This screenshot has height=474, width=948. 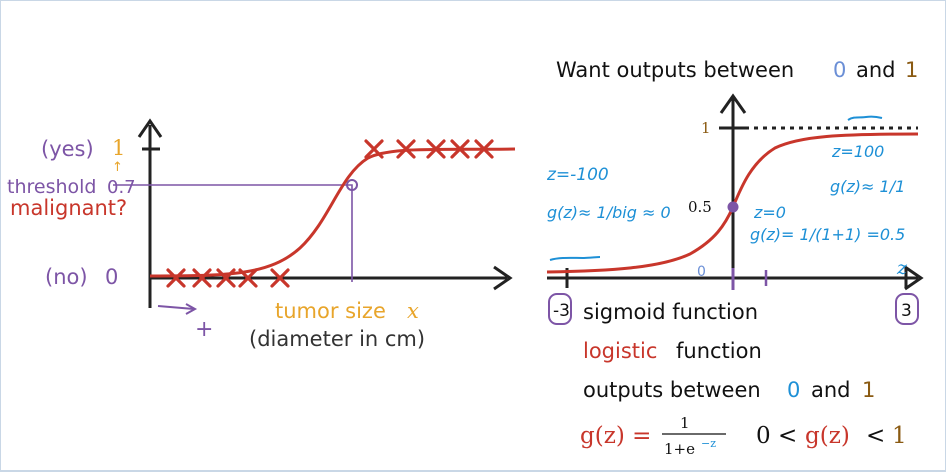 I want to click on note-right-1: z=100, so click(x=857, y=151).